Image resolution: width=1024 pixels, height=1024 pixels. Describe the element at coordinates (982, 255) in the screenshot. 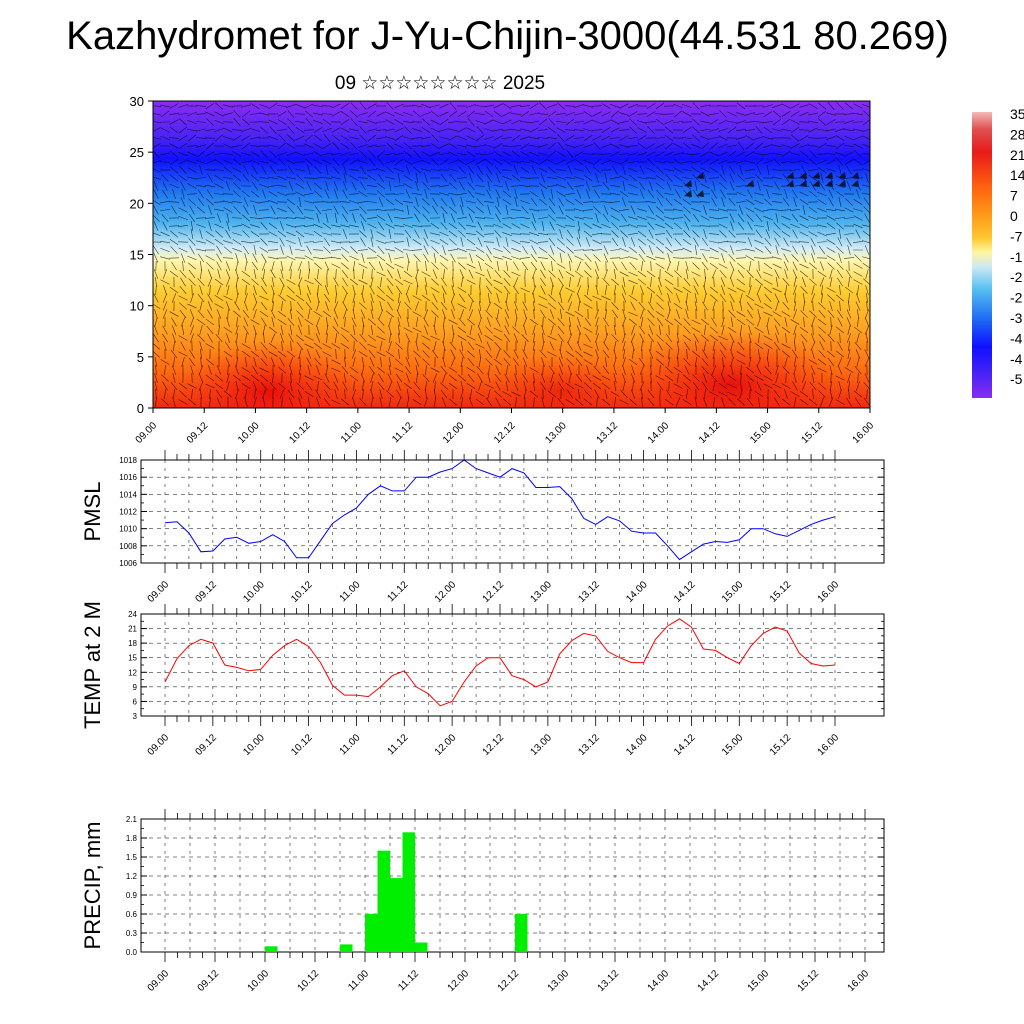

I see `colorbar-strip` at that location.